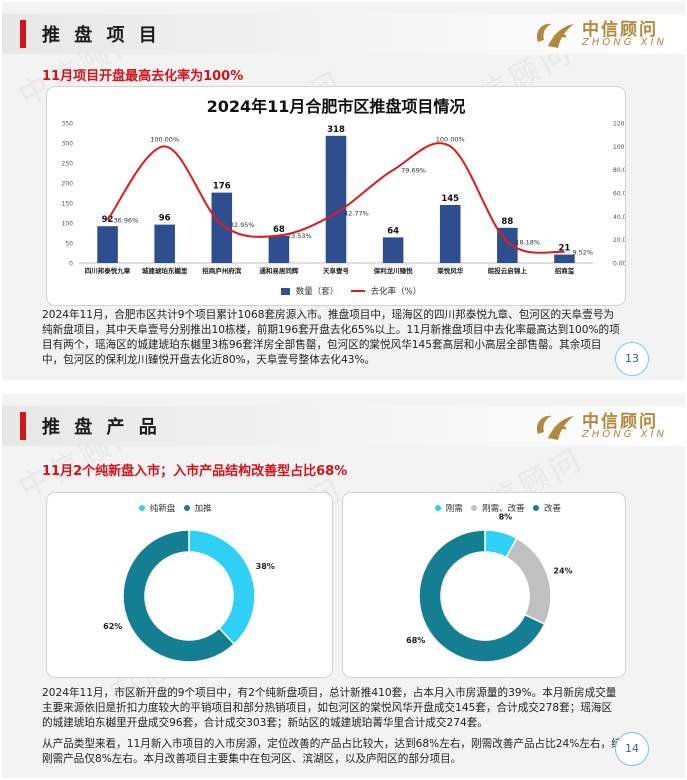 Image resolution: width=687 pixels, height=780 pixels. What do you see at coordinates (393, 231) in the screenshot?
I see `bar-data-label: 64` at bounding box center [393, 231].